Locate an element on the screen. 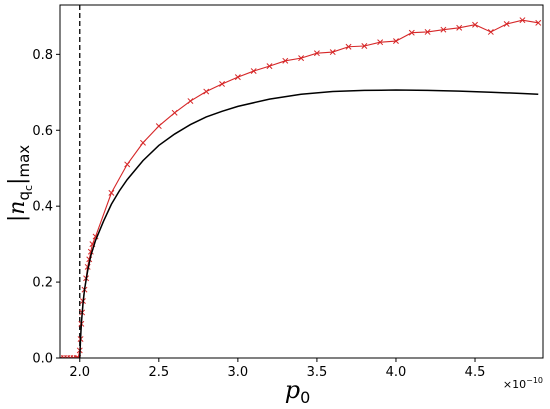 The image size is (550, 409). y-axis: 0.0 0.2 0.4 0.6 0.8 is located at coordinates (46, 207).